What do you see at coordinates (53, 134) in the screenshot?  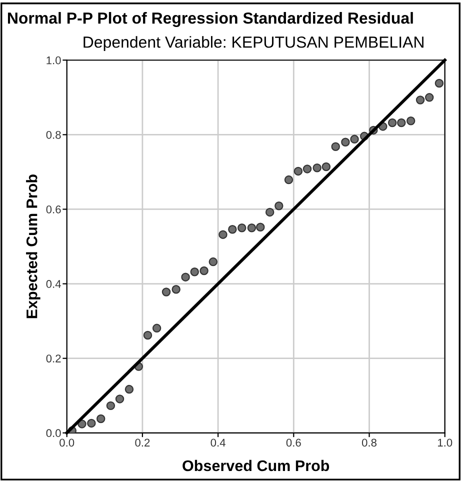 I see `y-tick-label: 0.8` at bounding box center [53, 134].